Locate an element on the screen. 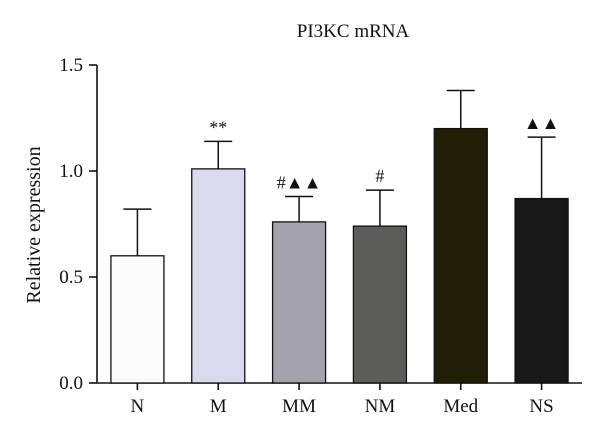  y-tick-label: 1.5 is located at coordinates (71, 65).